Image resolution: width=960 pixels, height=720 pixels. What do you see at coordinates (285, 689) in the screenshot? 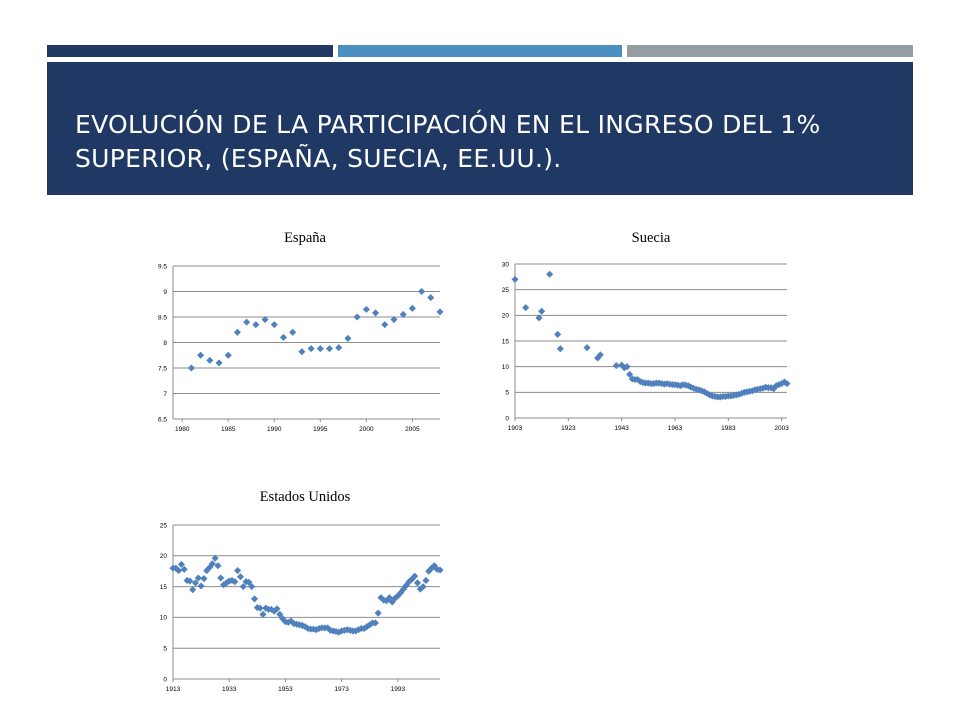
I see `x-tick-label: 1953` at bounding box center [285, 689].